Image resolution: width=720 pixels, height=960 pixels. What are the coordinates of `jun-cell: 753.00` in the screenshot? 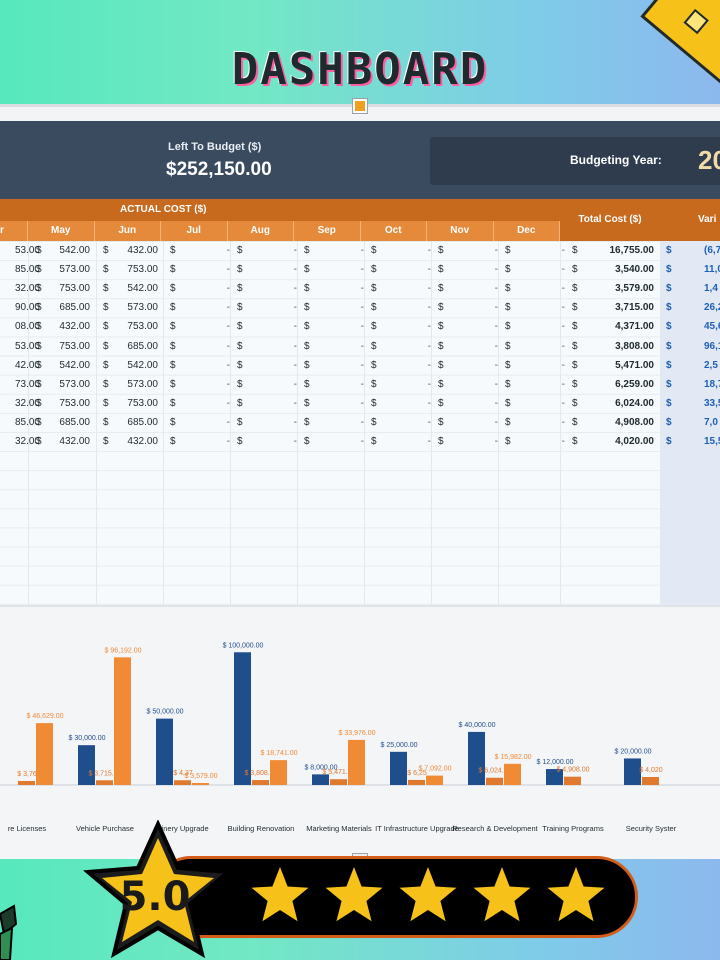 It's located at (142, 270).